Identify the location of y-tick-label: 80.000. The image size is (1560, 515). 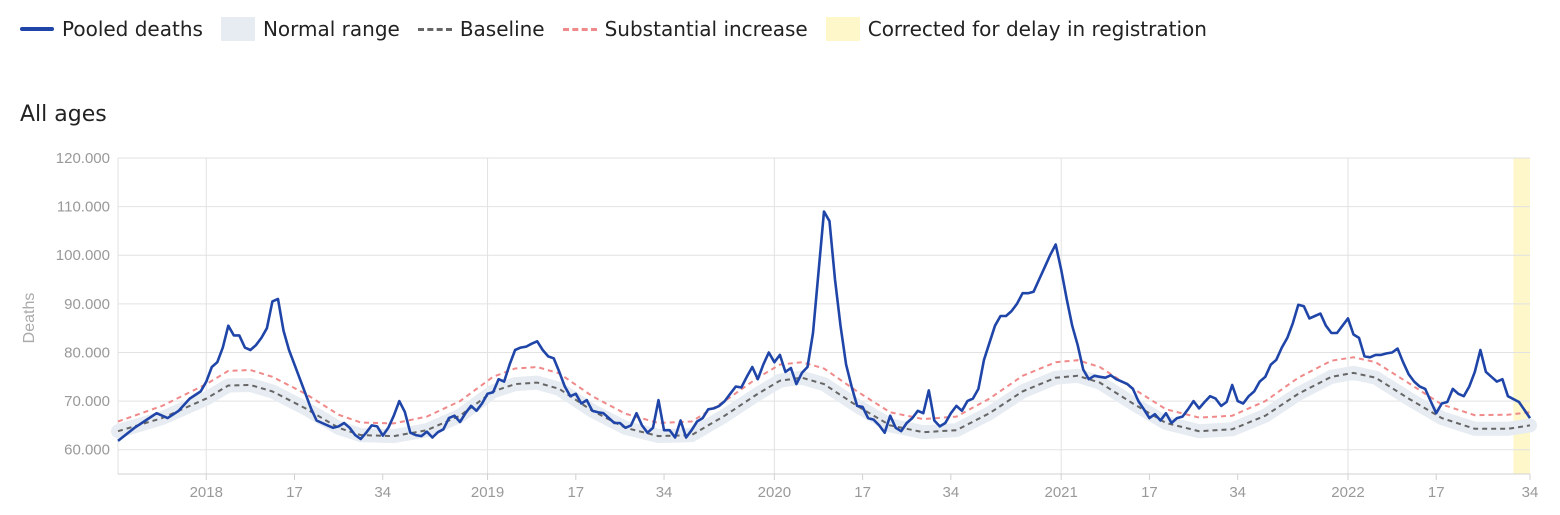
(87, 352).